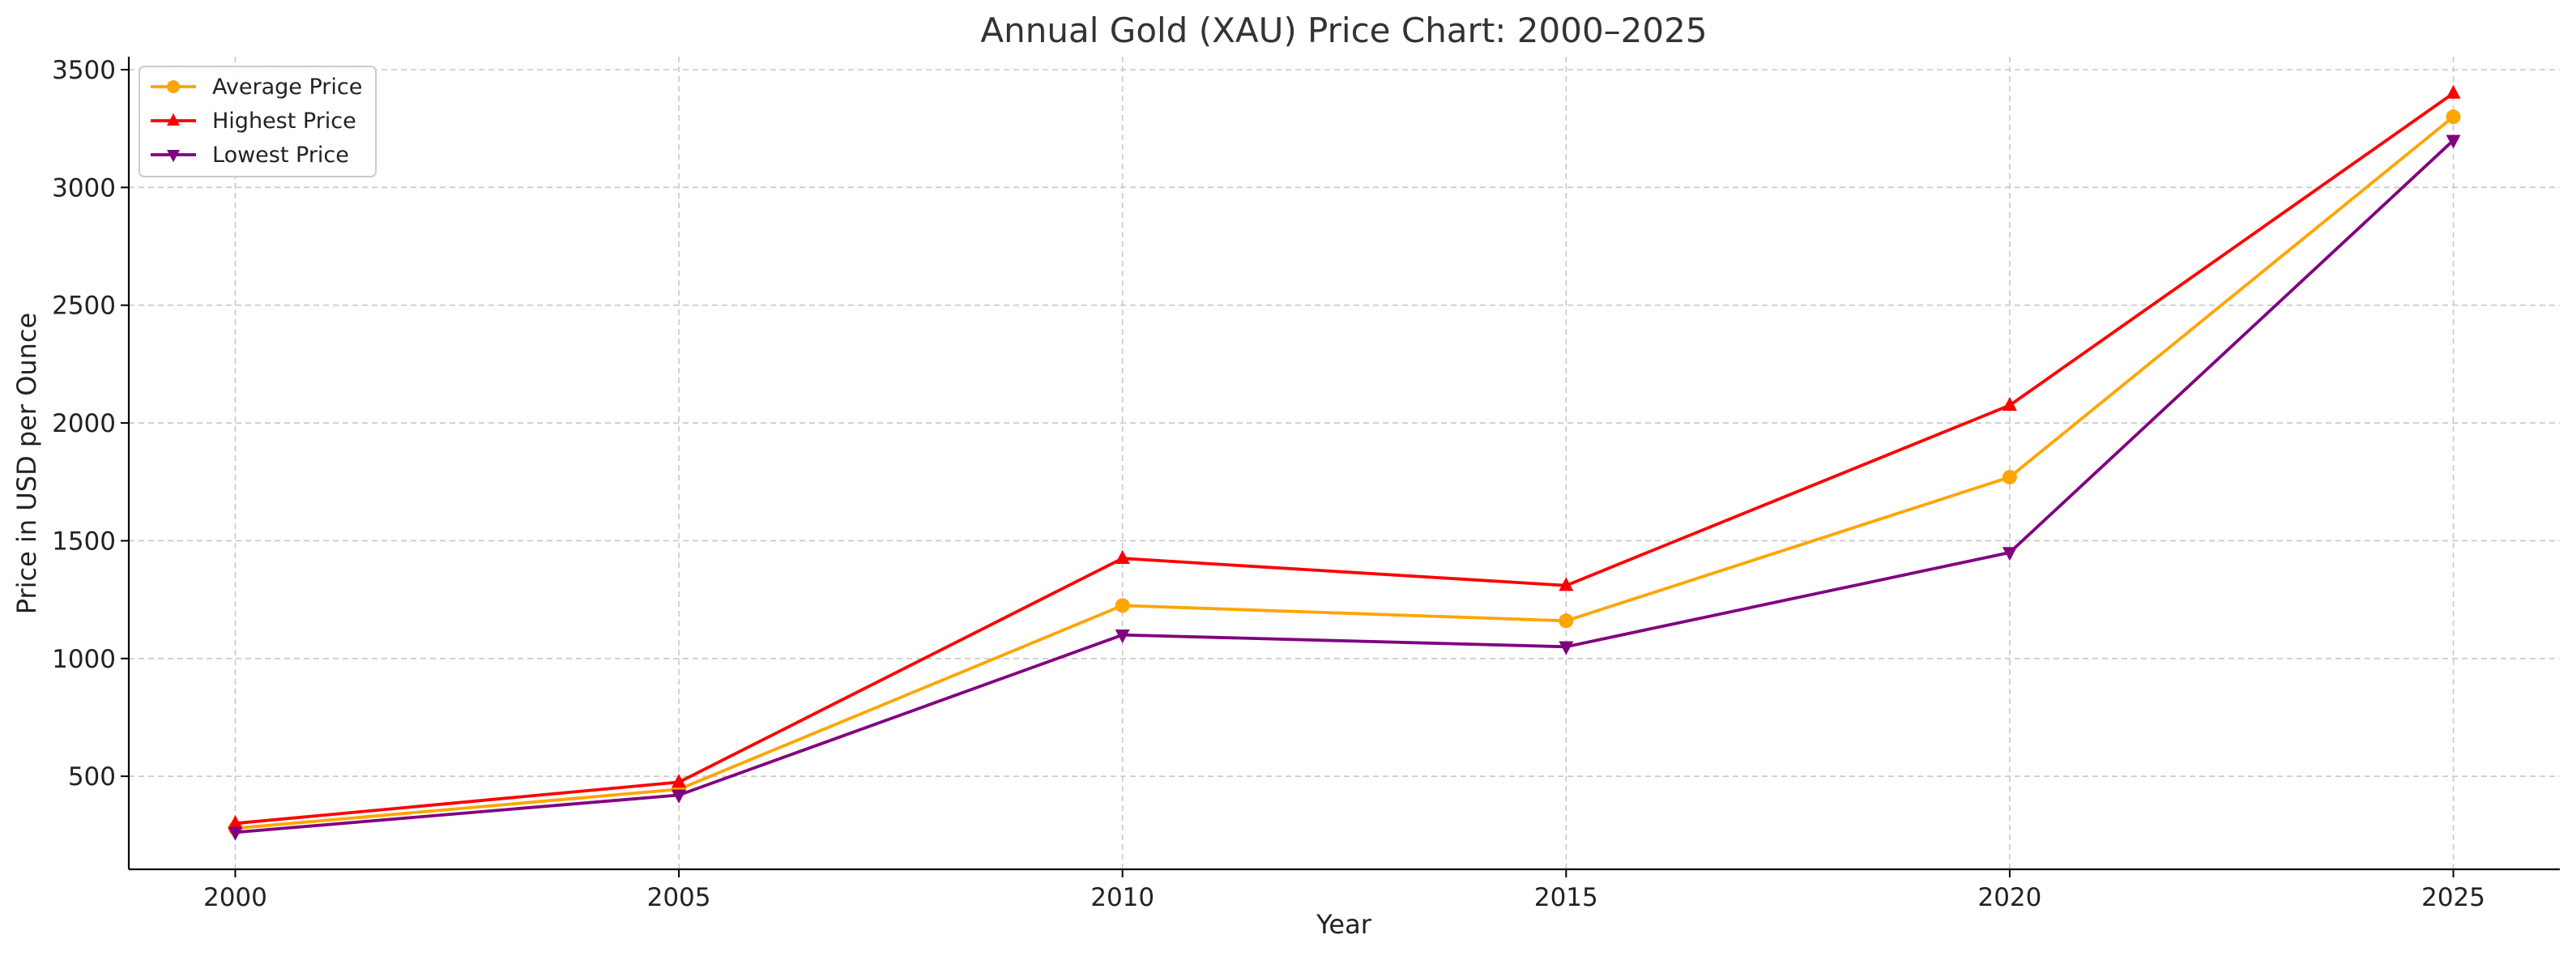 This screenshot has width=2576, height=956. Describe the element at coordinates (1566, 897) in the screenshot. I see `x-tick-label: 2015` at that location.